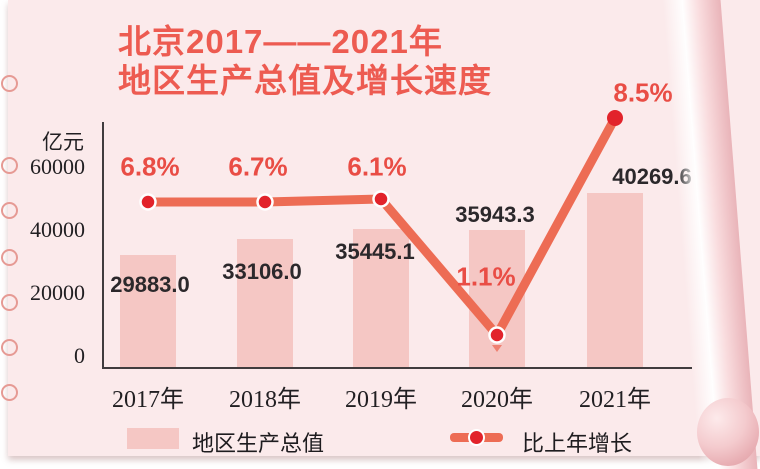  What do you see at coordinates (150, 166) in the screenshot?
I see `growth-value-label-2017年: 6.8%` at bounding box center [150, 166].